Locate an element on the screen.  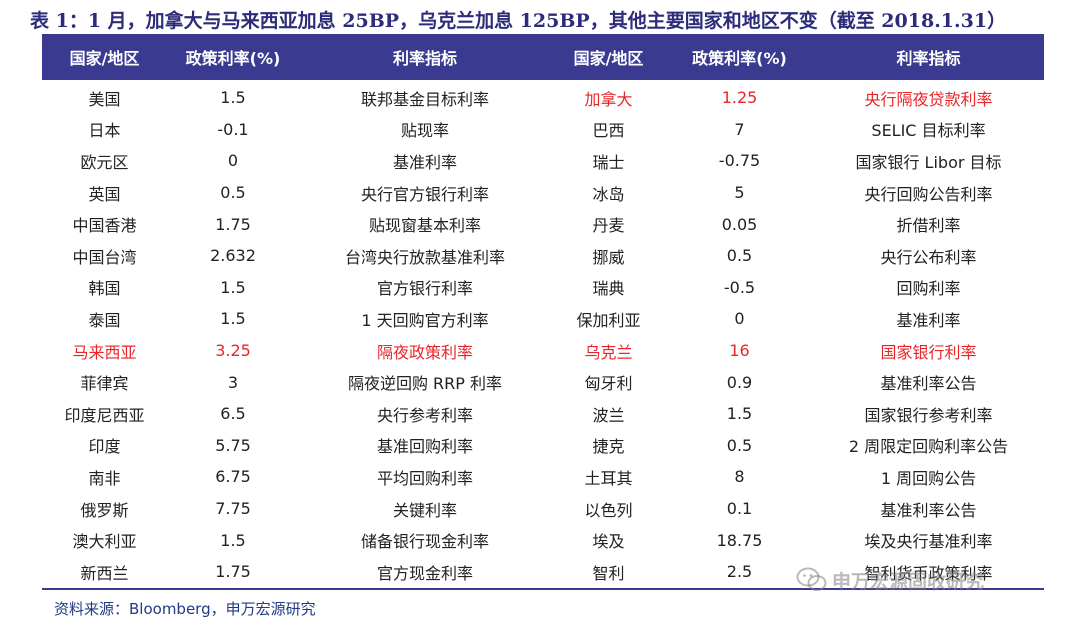
cell-region-left: 英国 is located at coordinates (104, 194).